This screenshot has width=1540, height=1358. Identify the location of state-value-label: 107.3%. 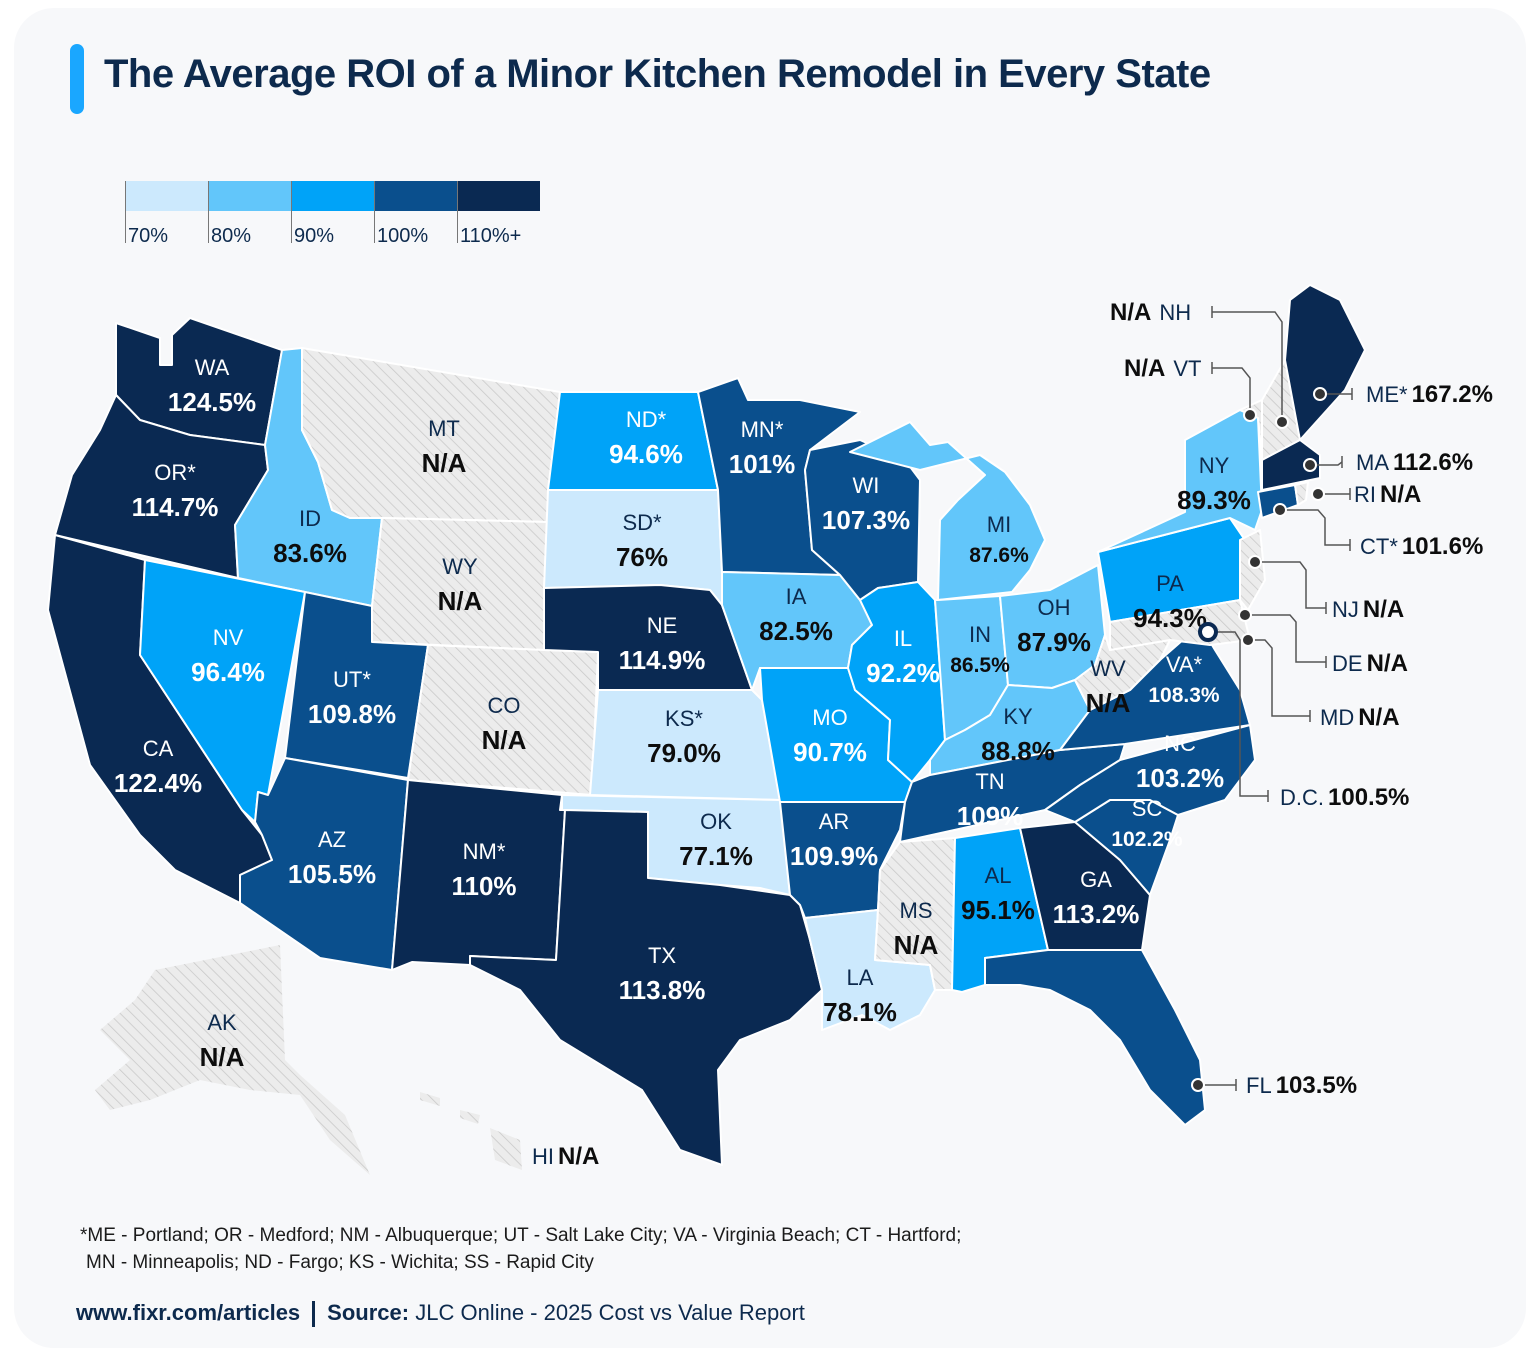
(866, 520).